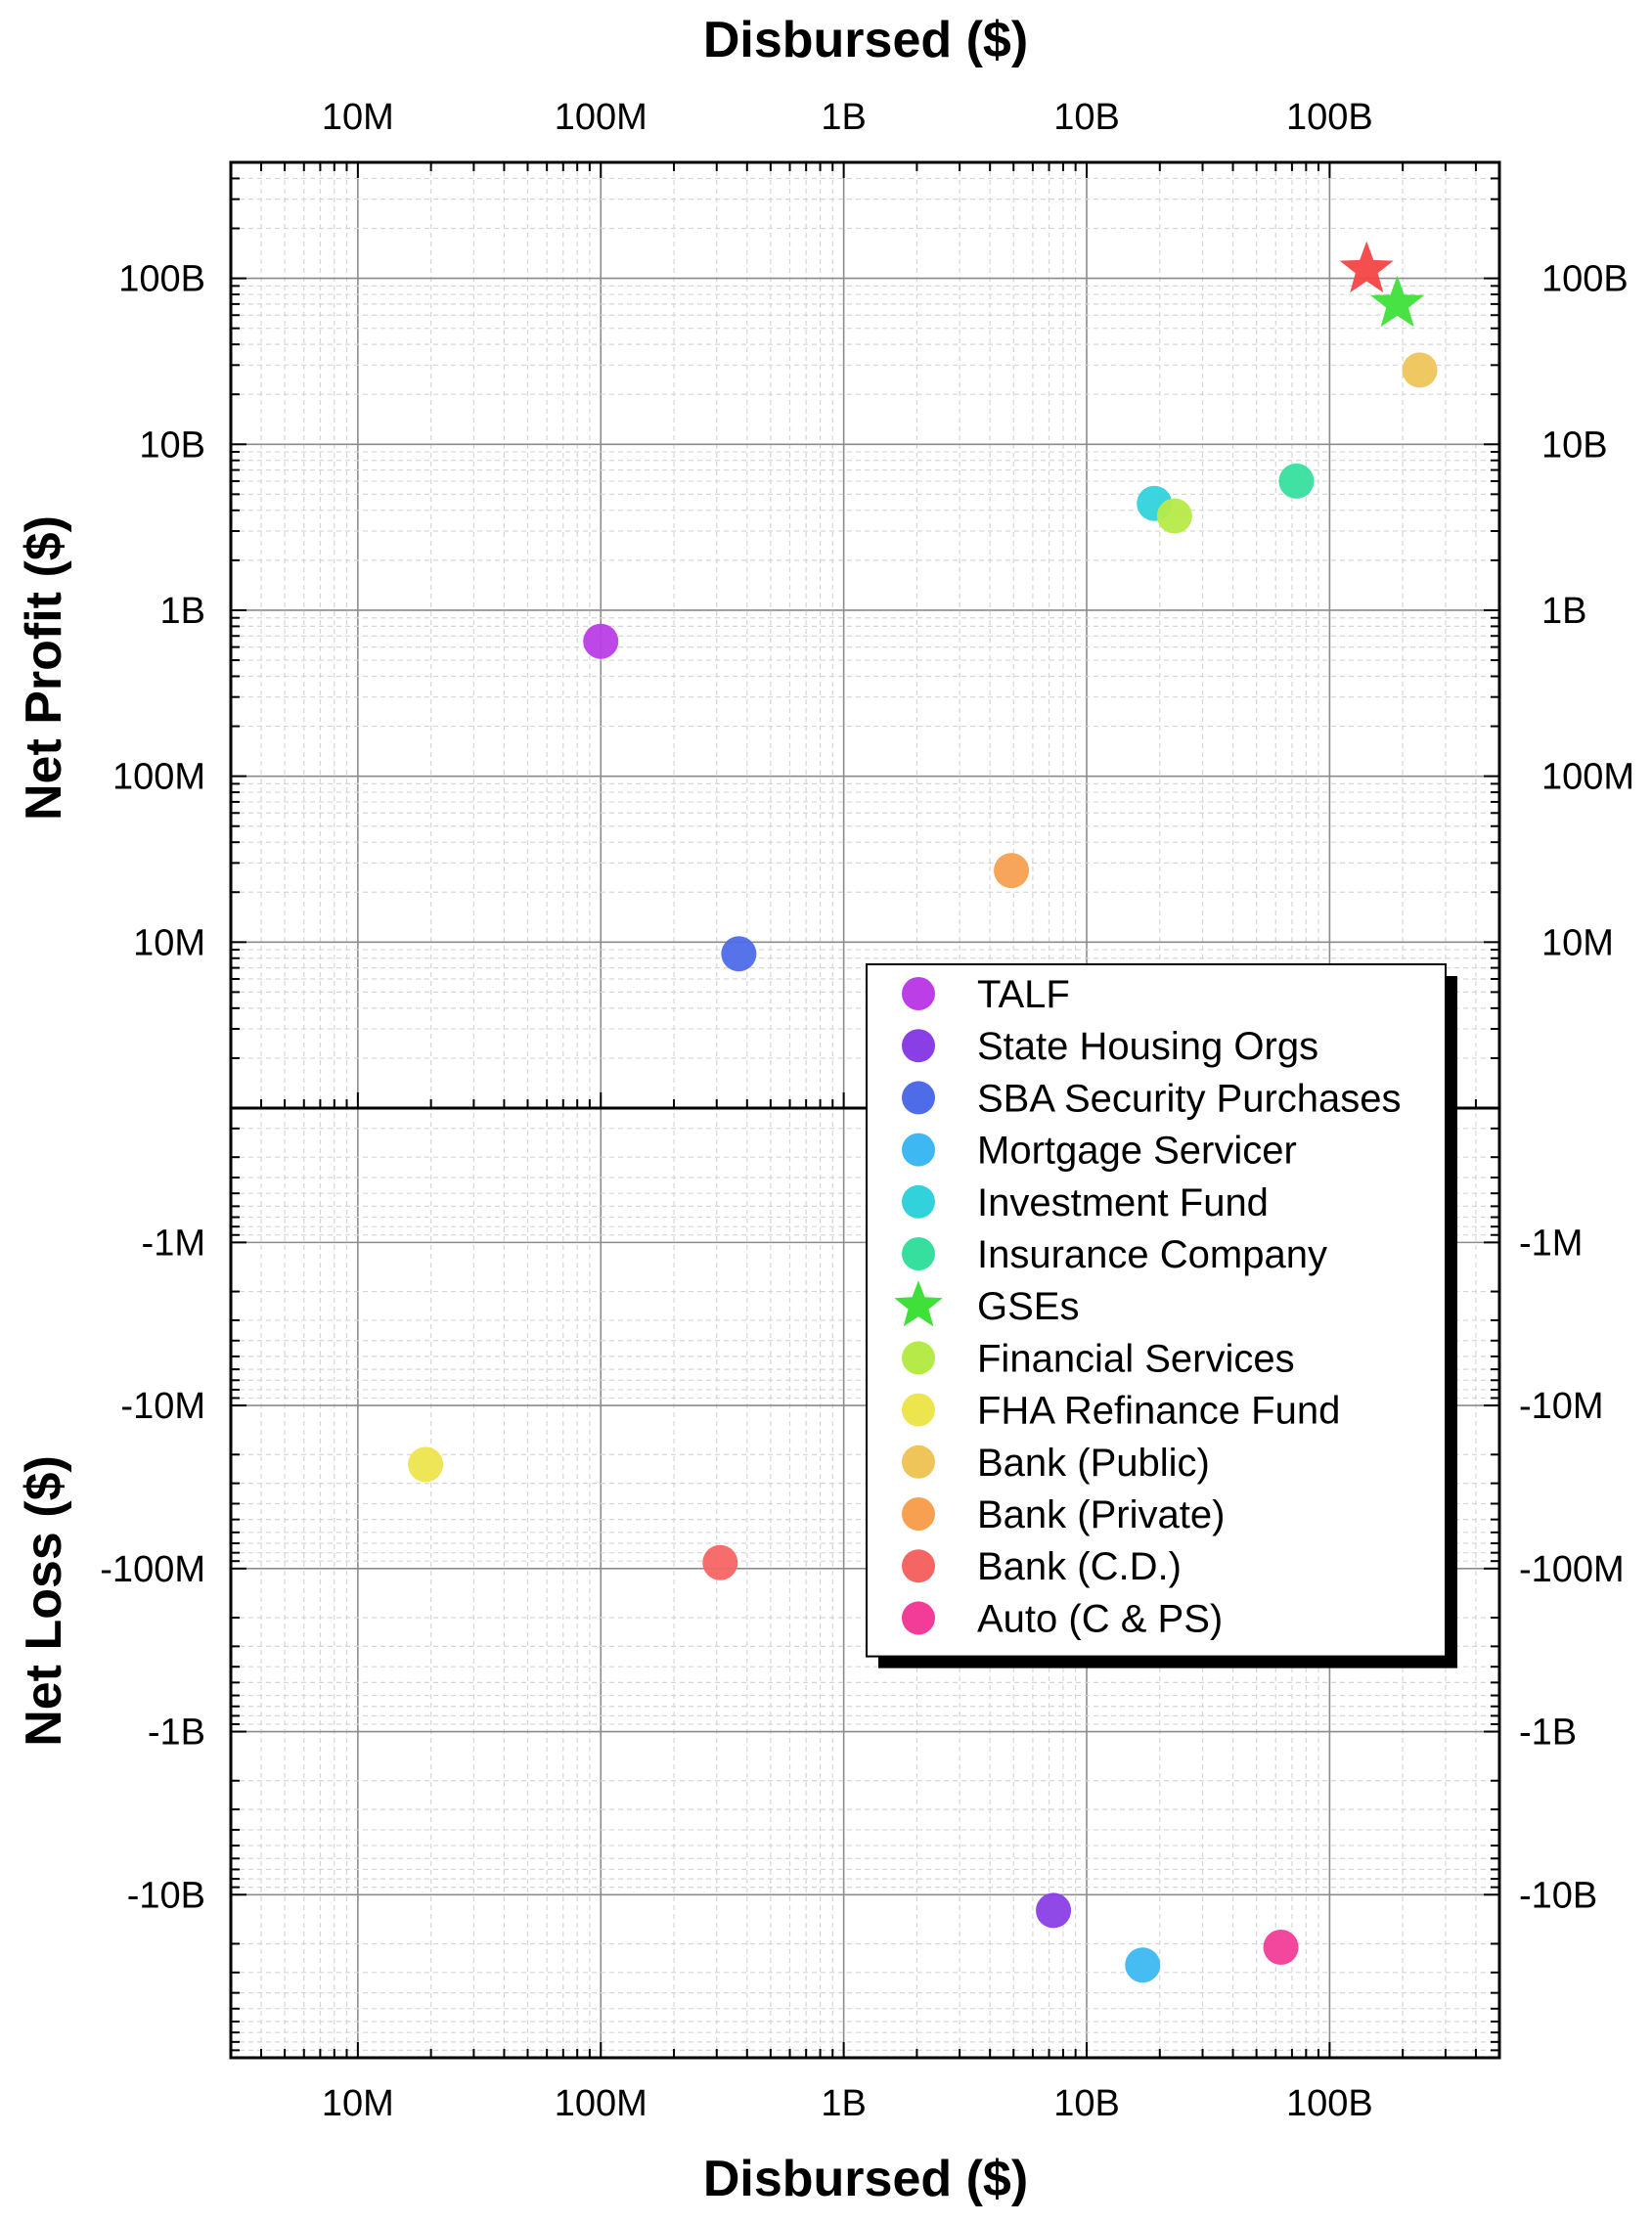 This screenshot has height=2224, width=1652. I want to click on y-tick-label-right: 100M, so click(1588, 777).